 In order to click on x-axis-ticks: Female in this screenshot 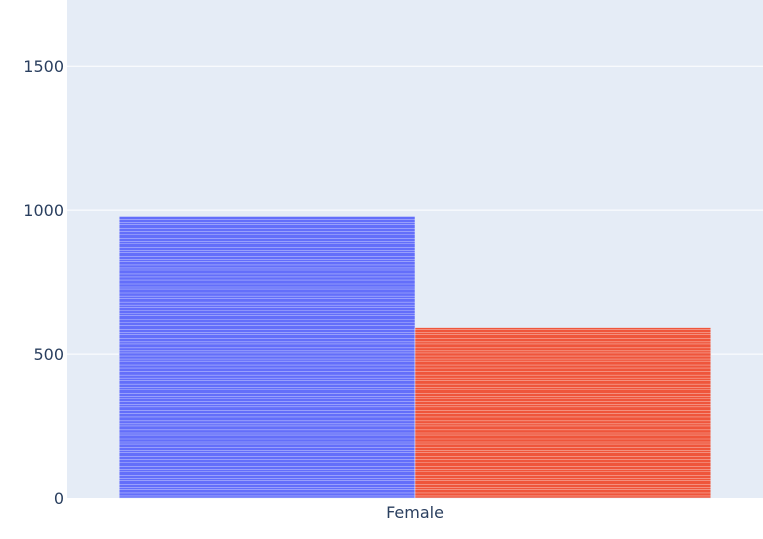, I will do `click(415, 512)`.